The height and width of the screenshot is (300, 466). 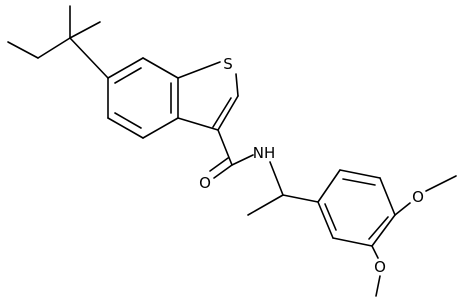 I want to click on atom-label: S, so click(x=228, y=64).